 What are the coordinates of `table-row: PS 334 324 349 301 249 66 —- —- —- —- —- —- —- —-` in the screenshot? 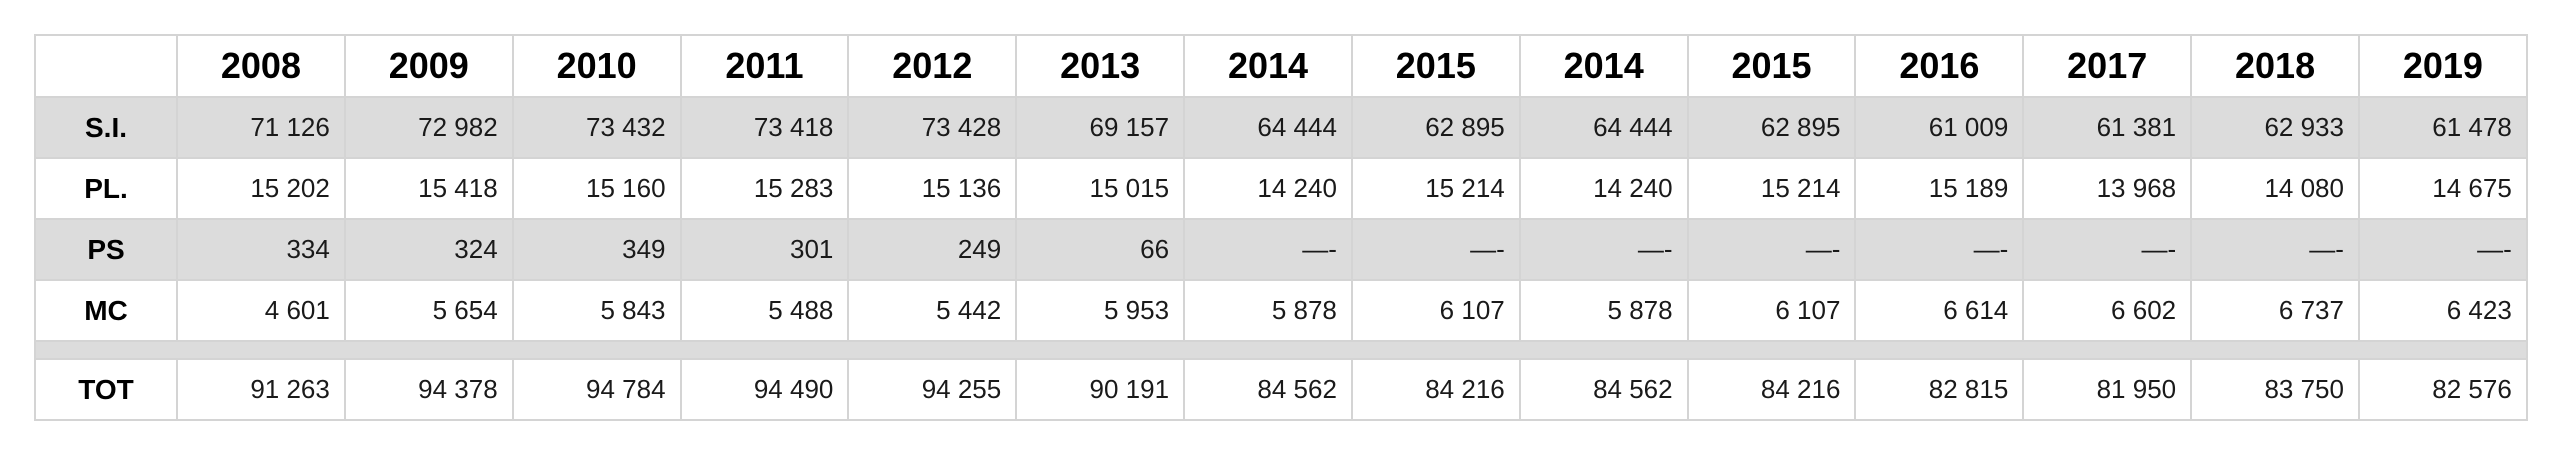 It's located at (1281, 249).